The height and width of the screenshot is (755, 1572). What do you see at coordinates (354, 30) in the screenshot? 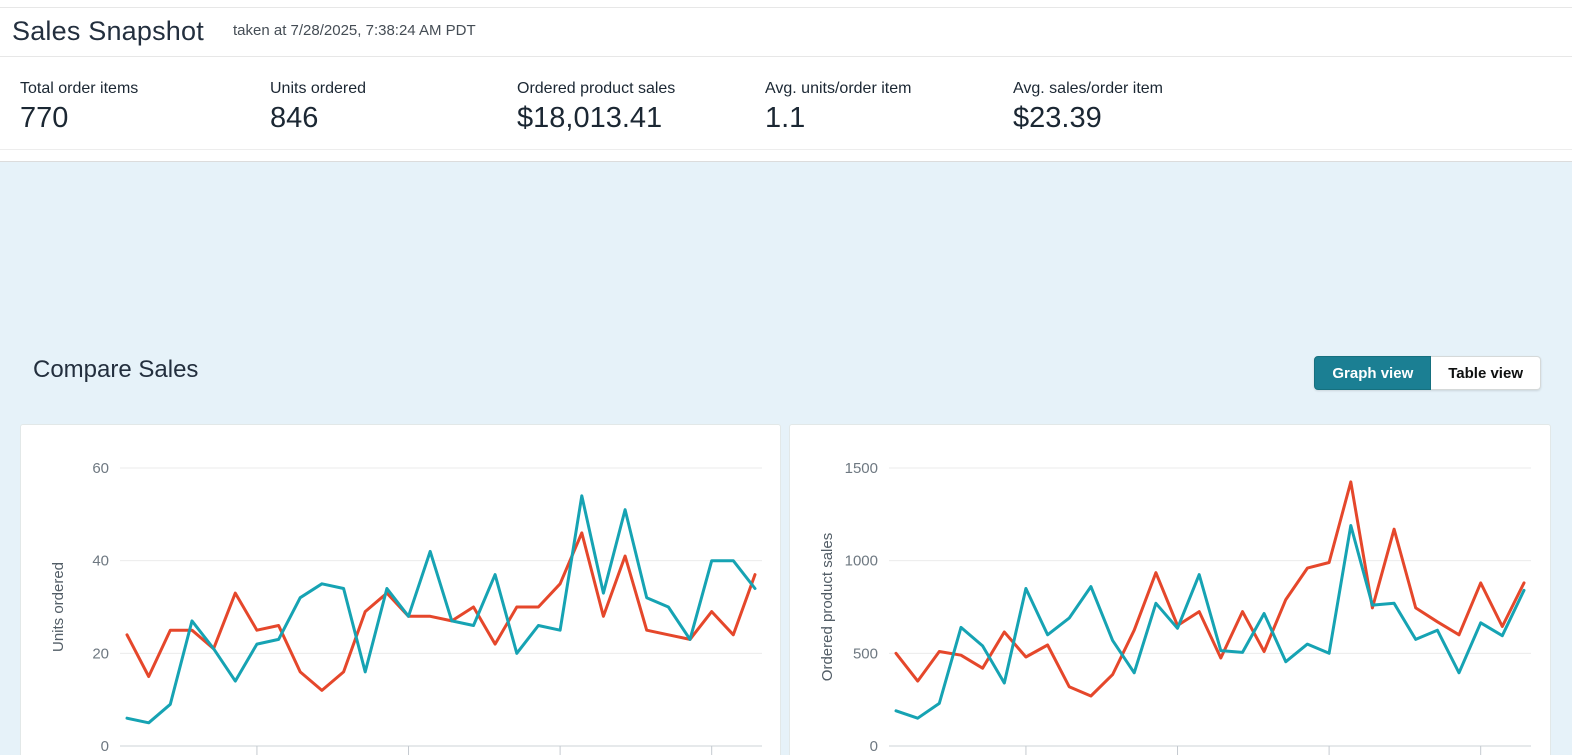
I see `snapshot-timestamp: taken at 7/28/2025, 7:38:24 AM PDT` at bounding box center [354, 30].